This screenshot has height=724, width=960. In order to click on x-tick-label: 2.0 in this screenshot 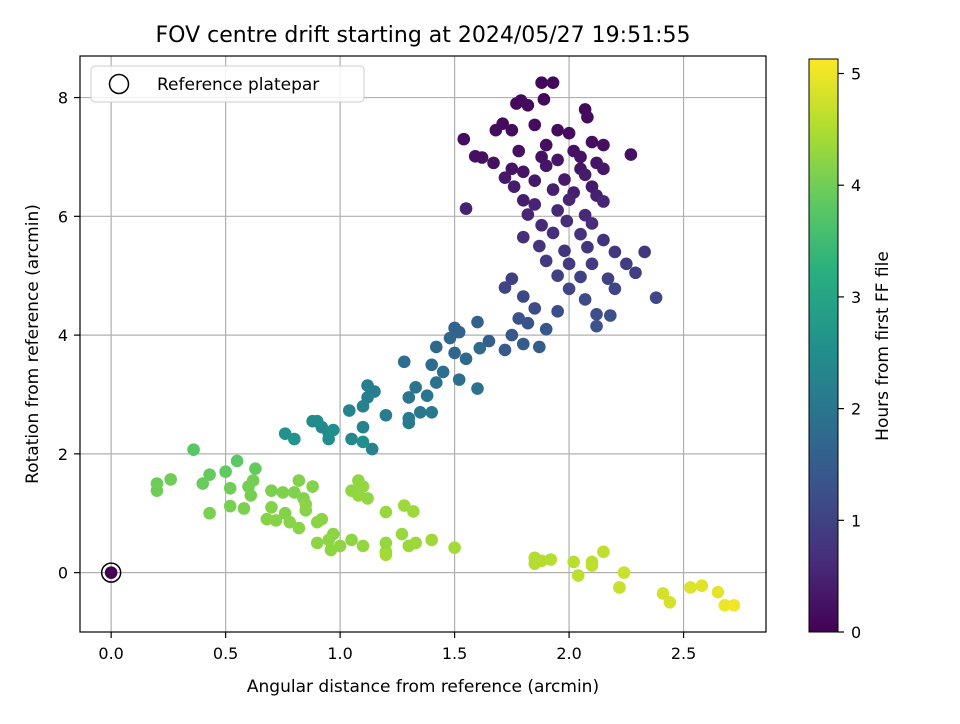, I will do `click(568, 653)`.